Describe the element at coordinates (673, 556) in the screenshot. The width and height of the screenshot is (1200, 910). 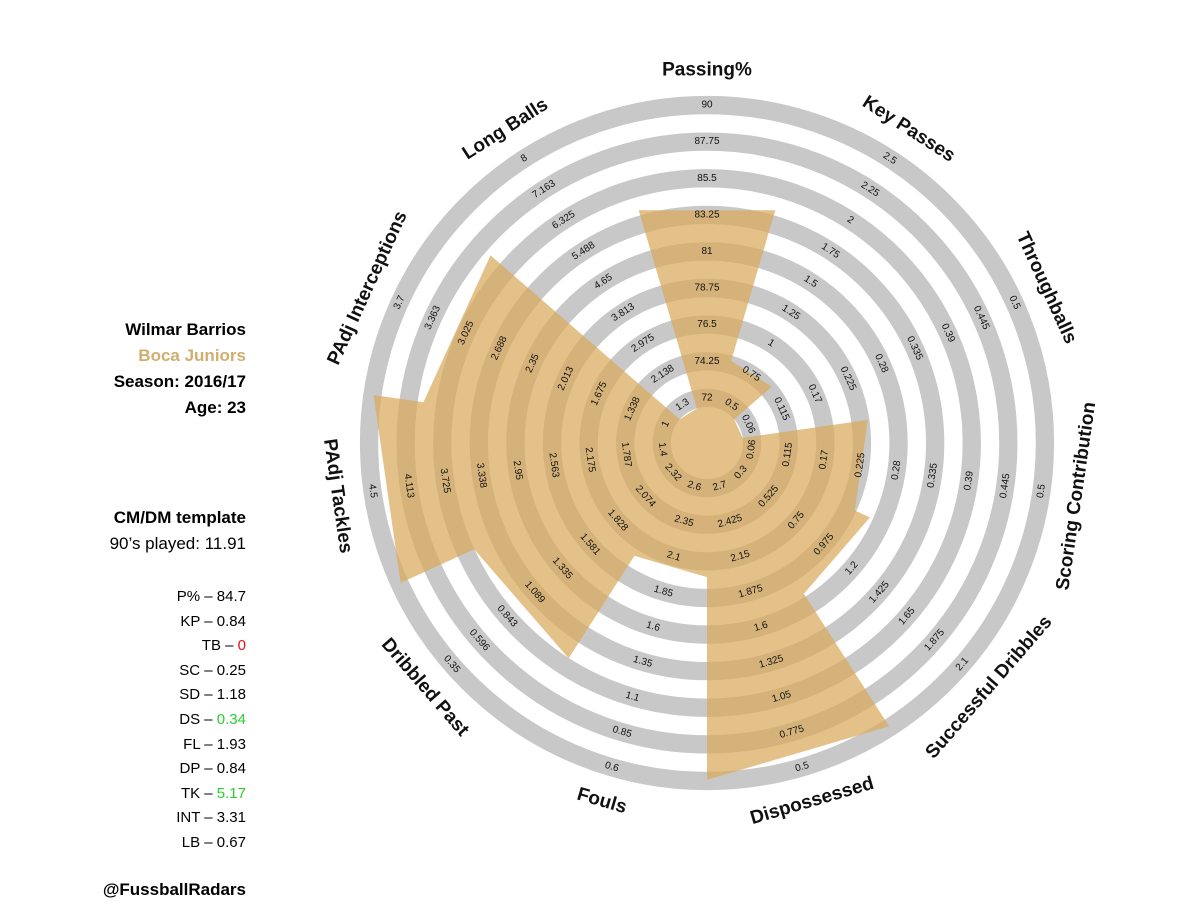
I see `radar-tick-label: 2.1` at that location.